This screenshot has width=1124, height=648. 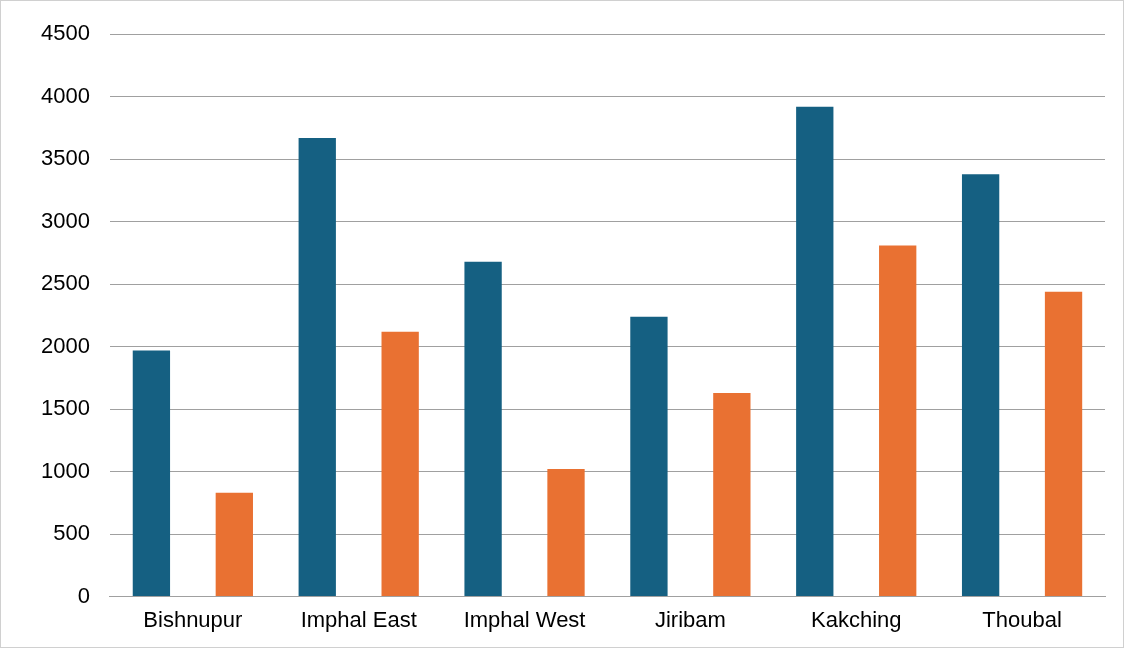 I want to click on y-tick-label: 3500, so click(x=65, y=158).